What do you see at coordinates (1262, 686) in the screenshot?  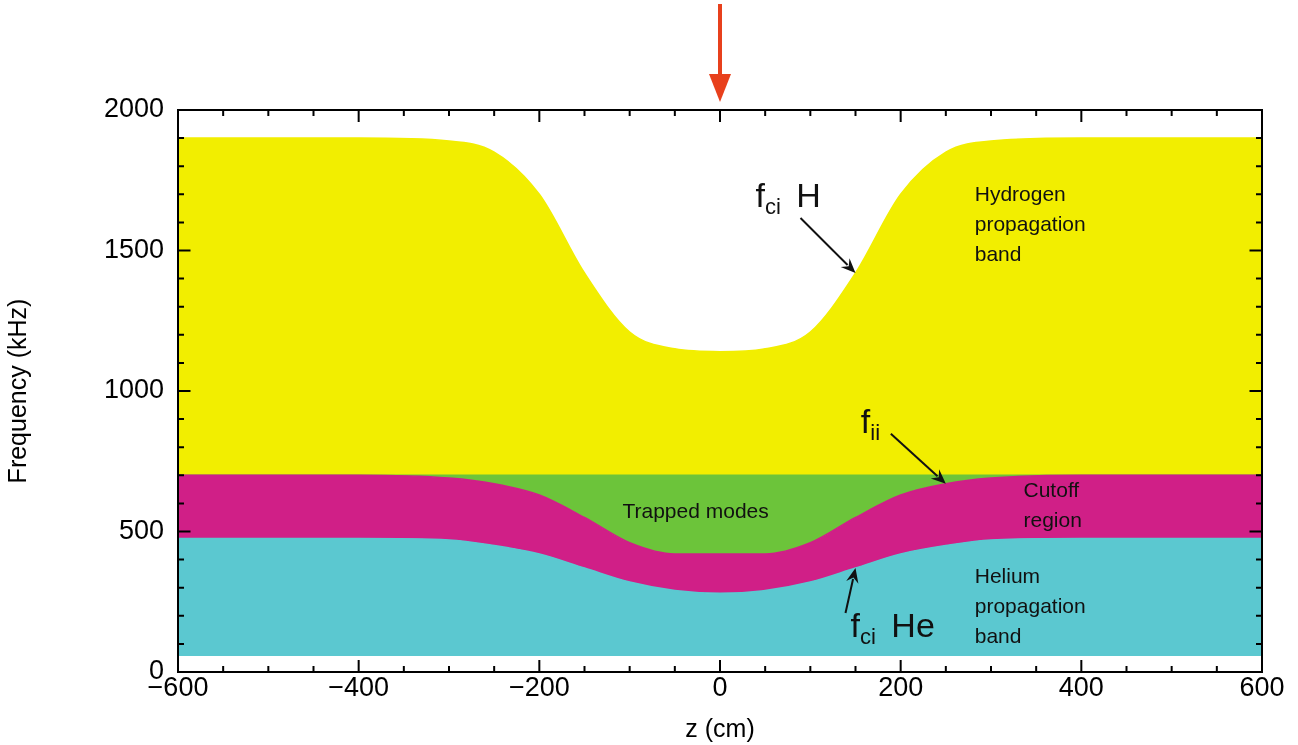 I see `x-tick-label: 600` at bounding box center [1262, 686].